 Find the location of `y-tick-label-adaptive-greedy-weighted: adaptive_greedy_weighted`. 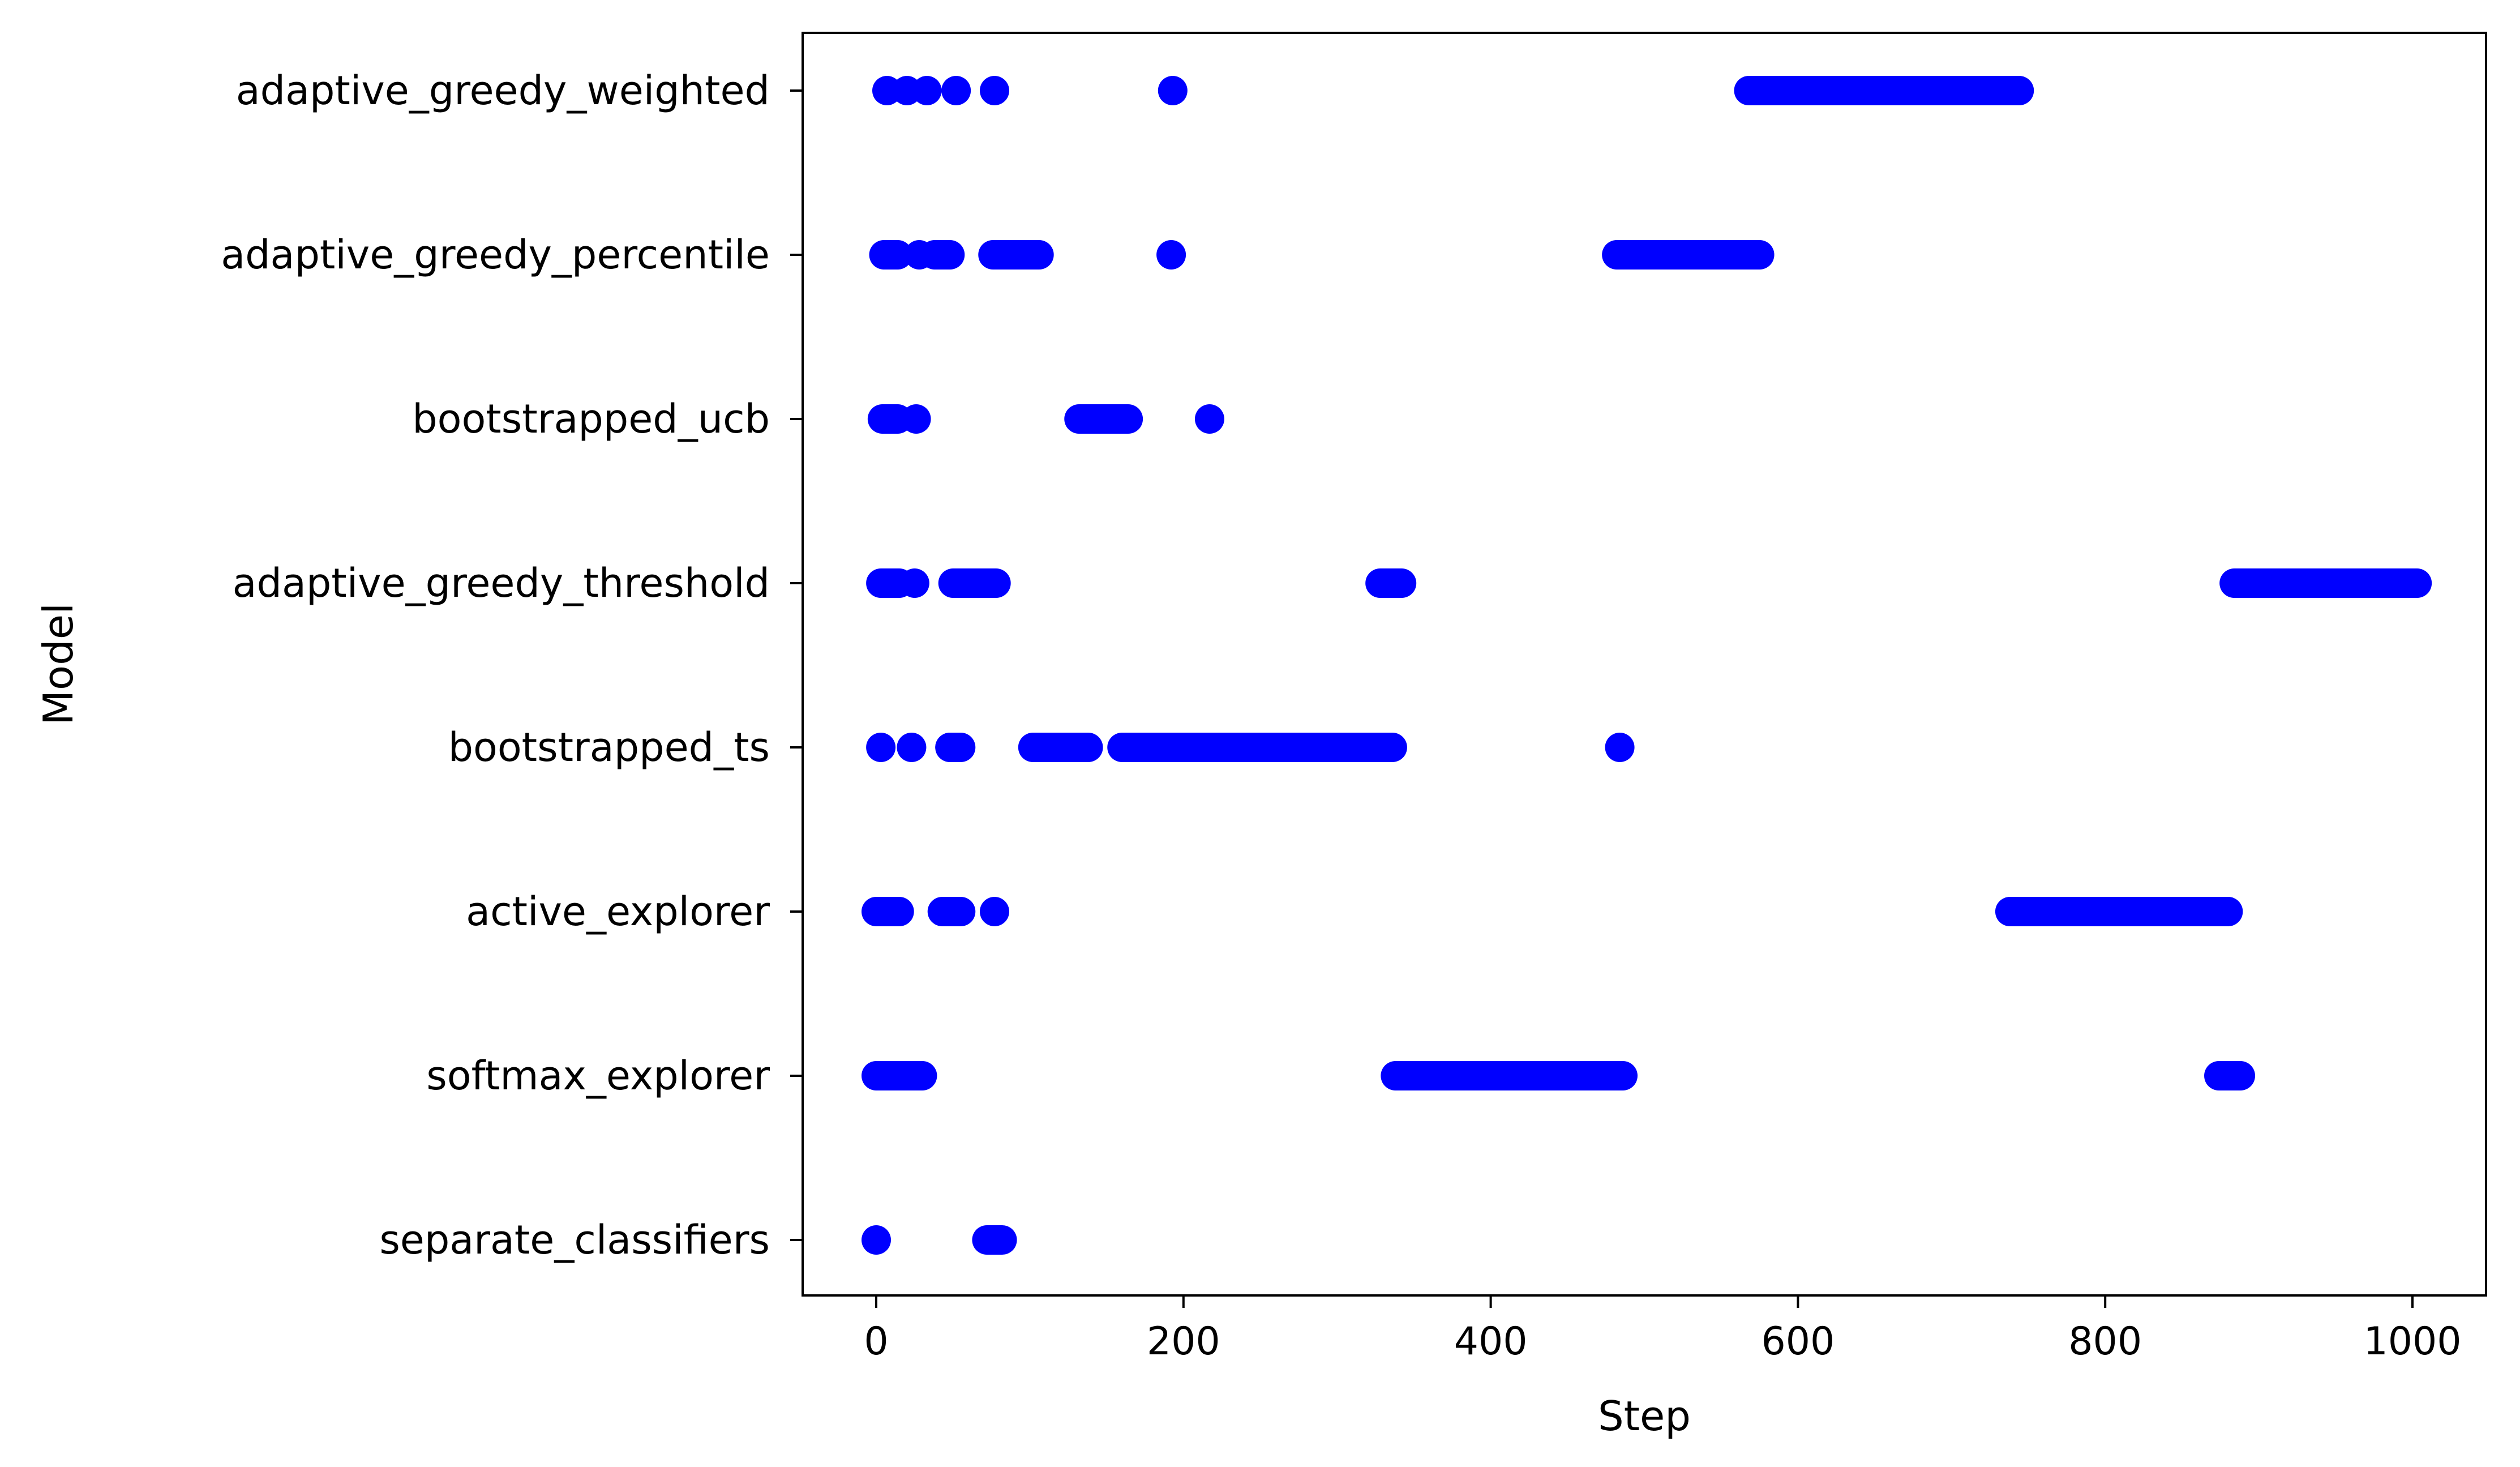

y-tick-label-adaptive-greedy-weighted: adaptive_greedy_weighted is located at coordinates (503, 90).